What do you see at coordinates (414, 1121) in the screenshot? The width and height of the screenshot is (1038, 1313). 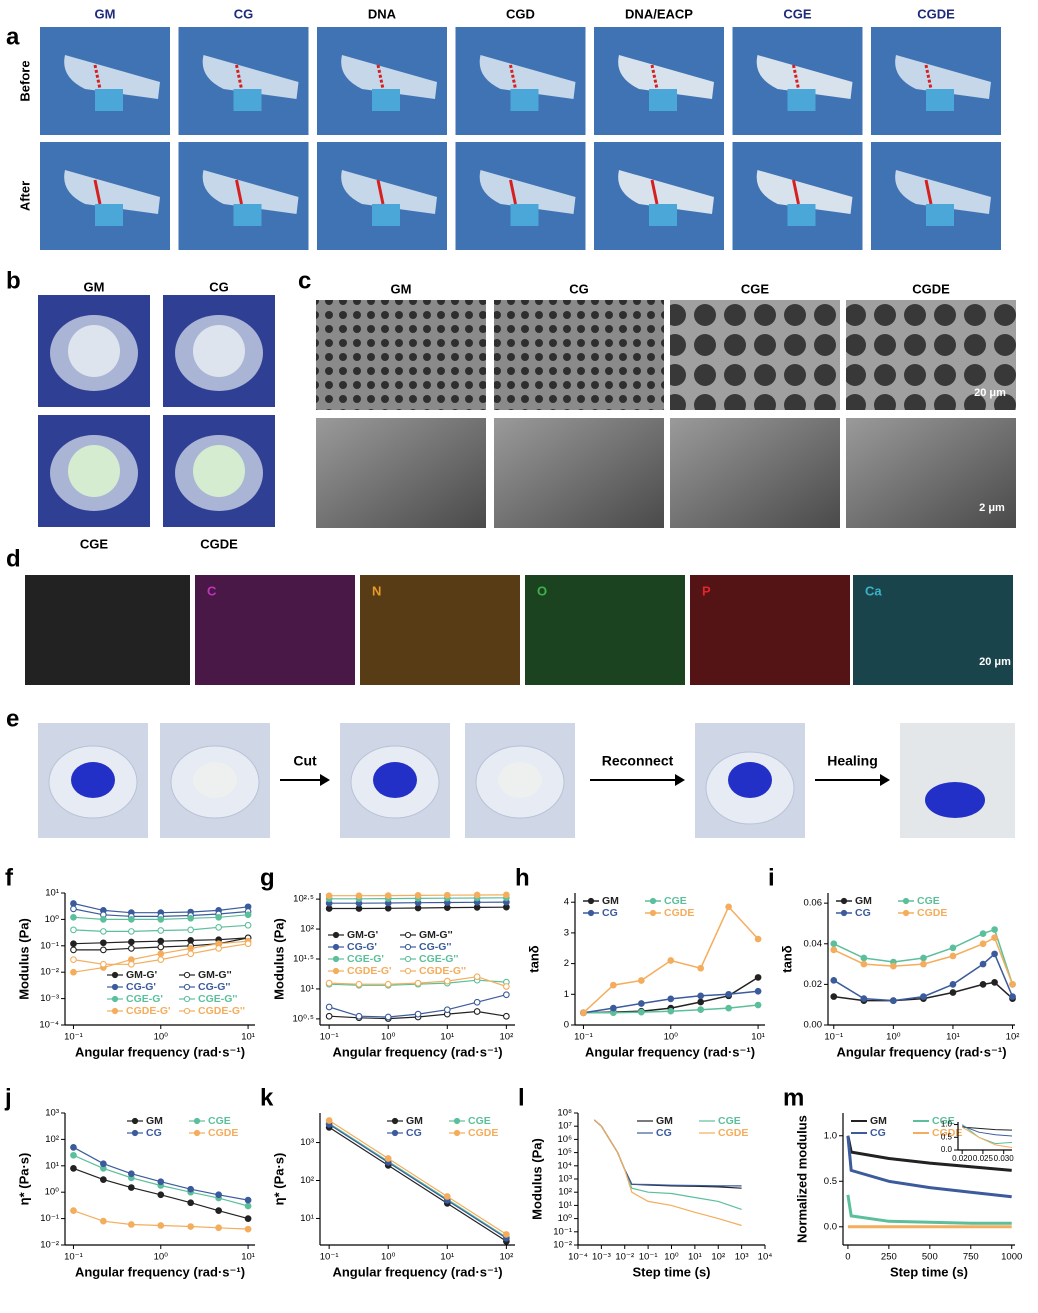 I see `label: GM` at bounding box center [414, 1121].